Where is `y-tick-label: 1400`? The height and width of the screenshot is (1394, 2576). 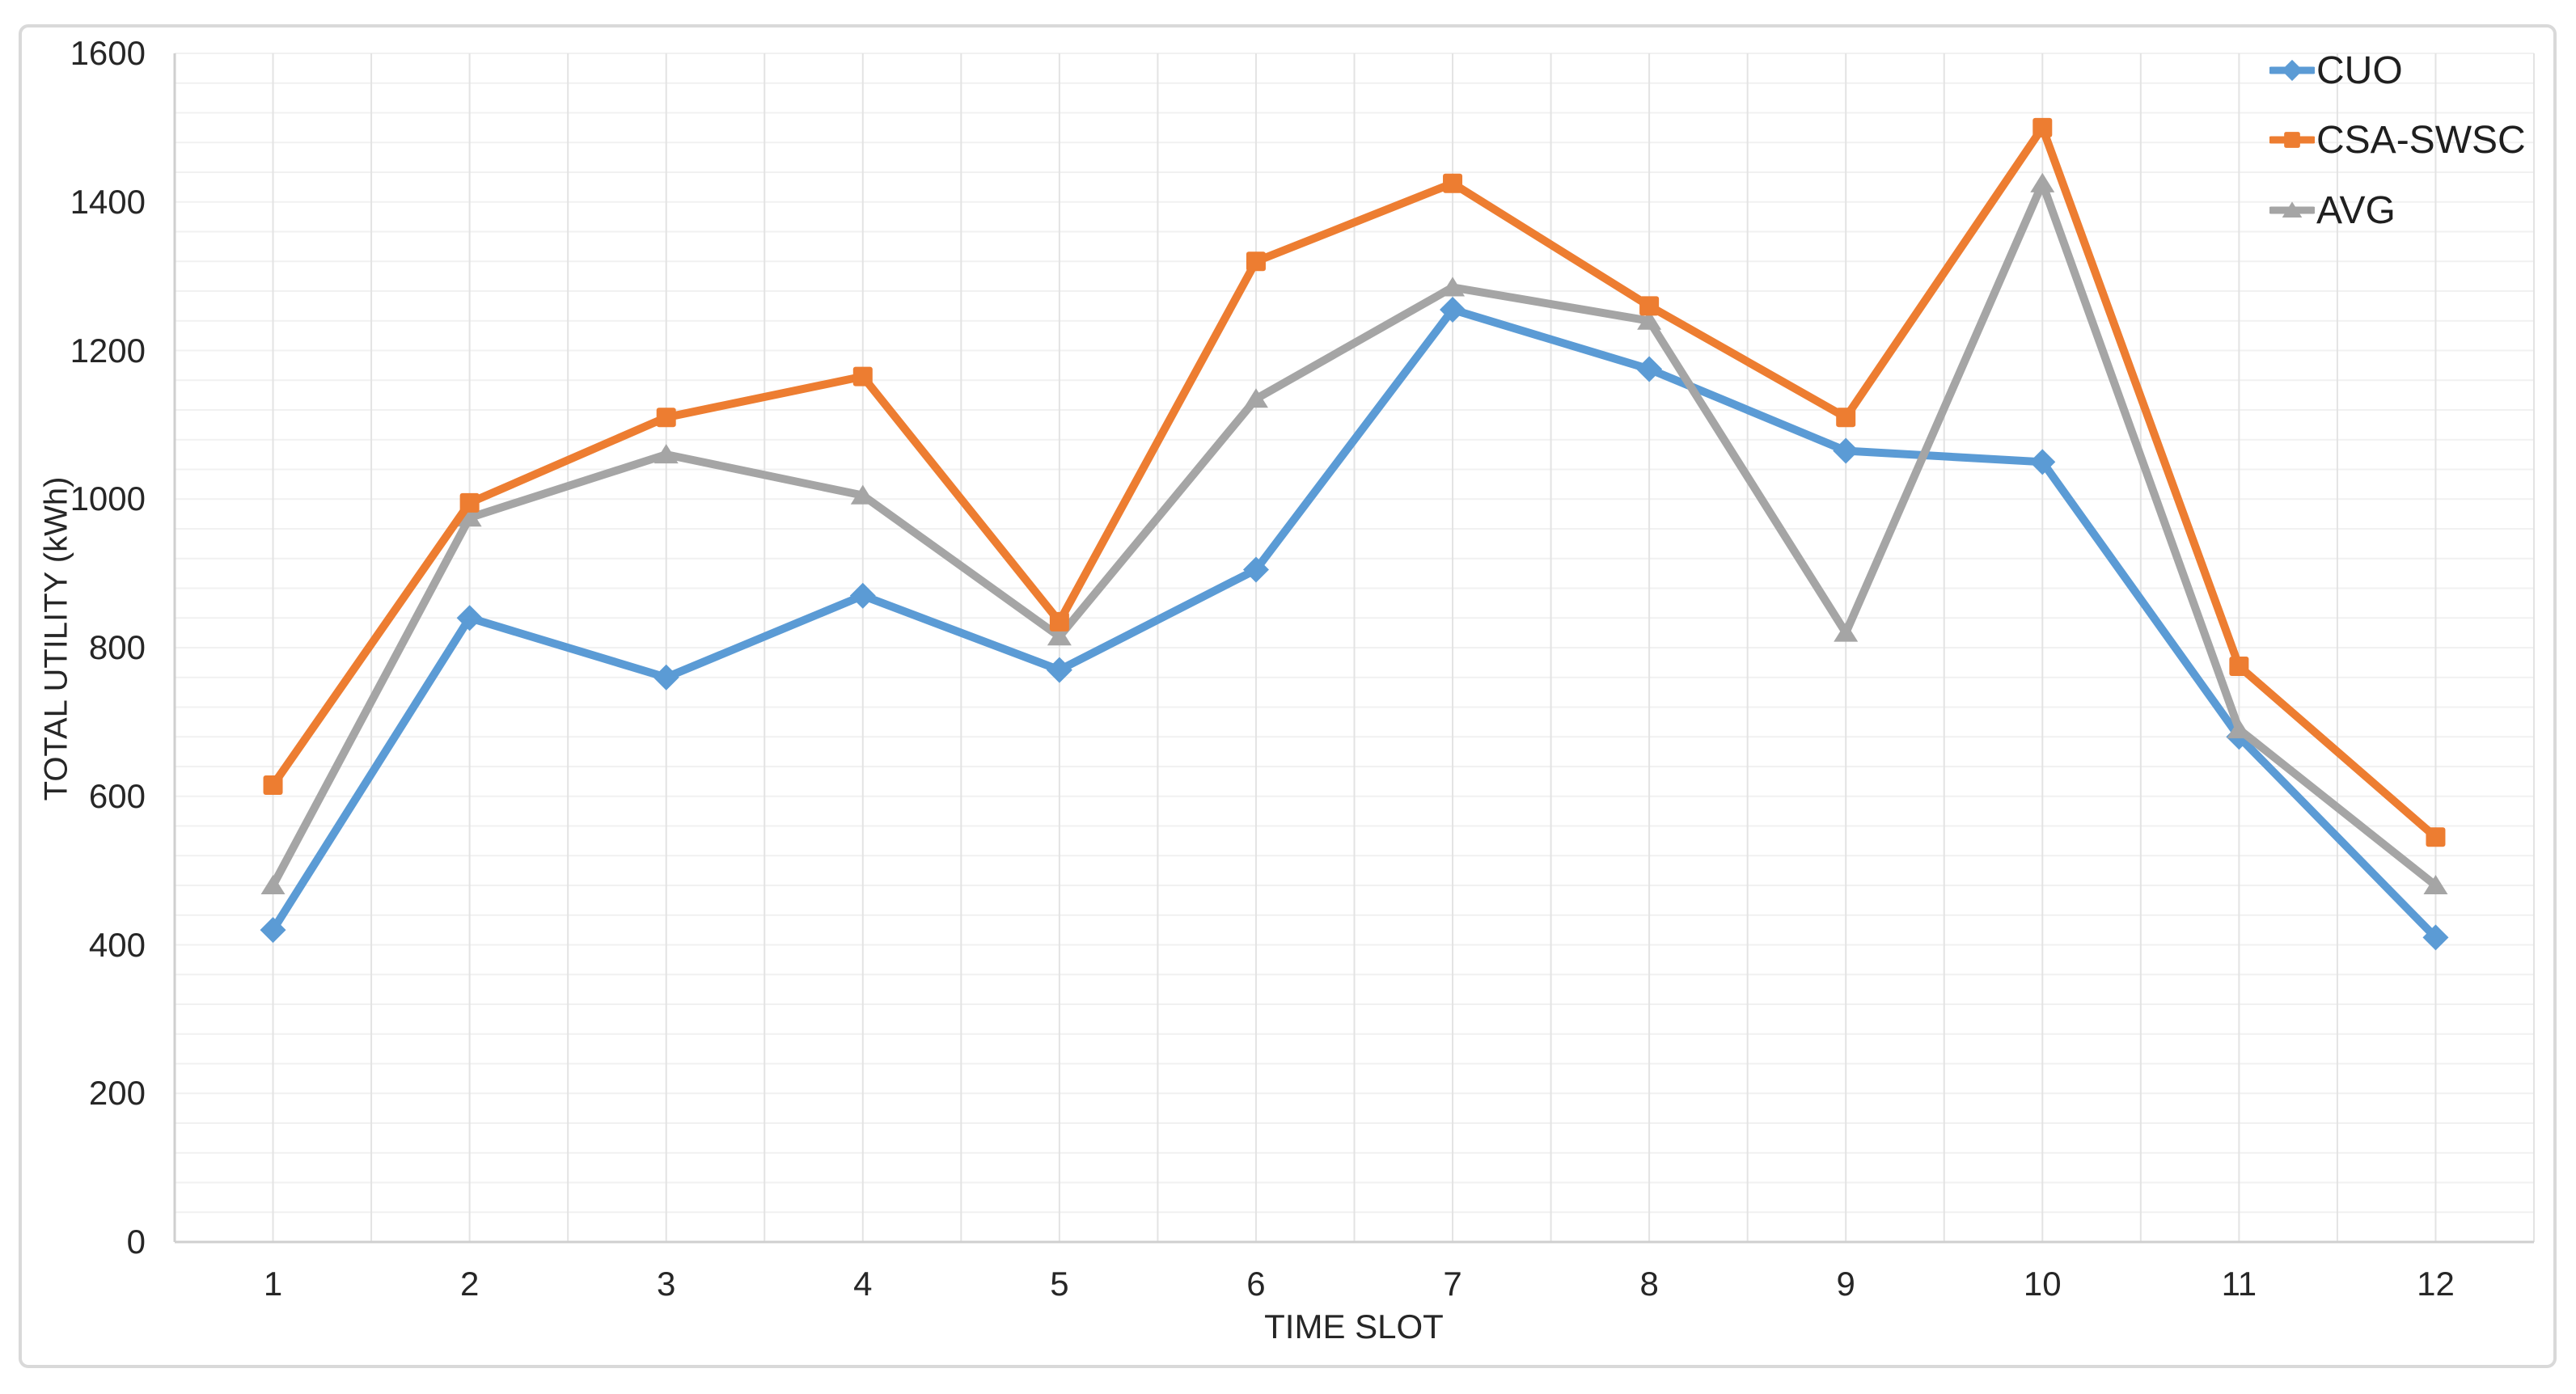
y-tick-label: 1400 is located at coordinates (108, 201).